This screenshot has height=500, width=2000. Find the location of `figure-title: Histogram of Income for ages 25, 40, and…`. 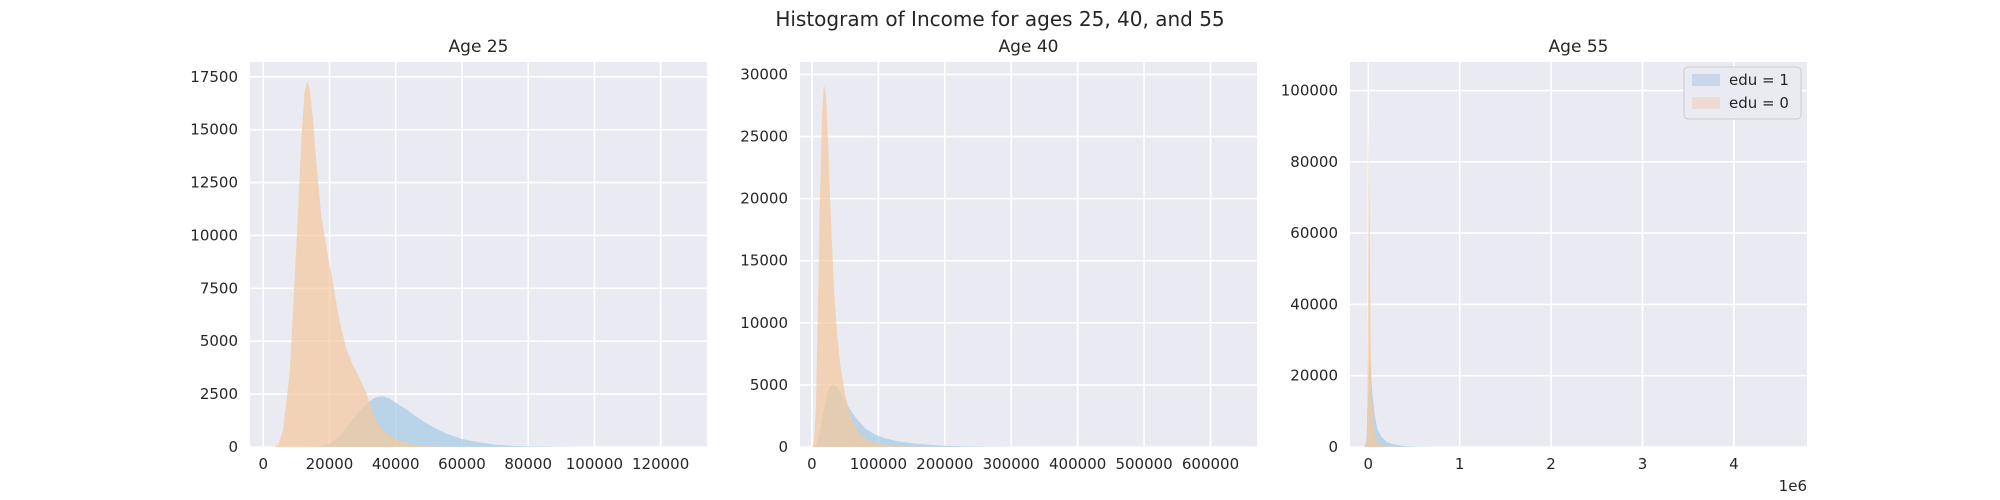

figure-title: Histogram of Income for ages 25, 40, and… is located at coordinates (999, 19).